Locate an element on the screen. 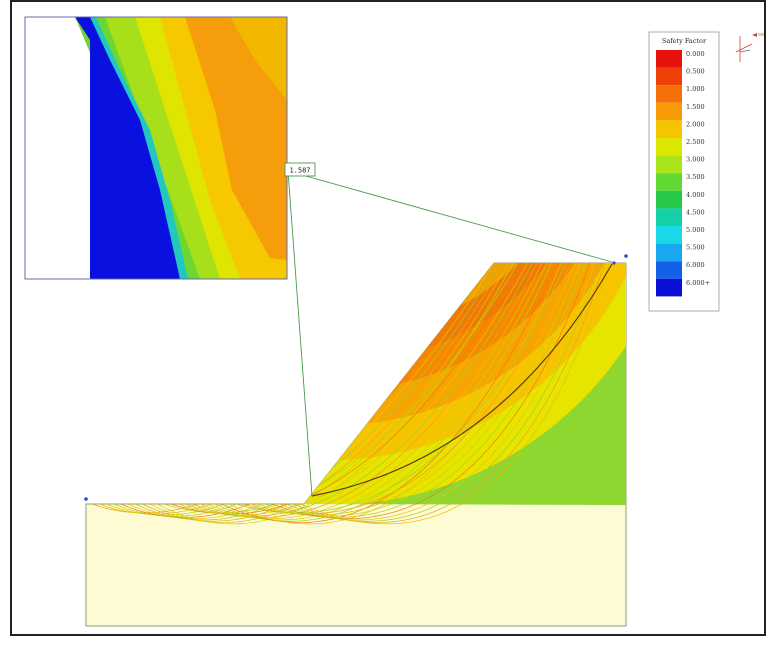  inset-band-blue is located at coordinates (127, 148).